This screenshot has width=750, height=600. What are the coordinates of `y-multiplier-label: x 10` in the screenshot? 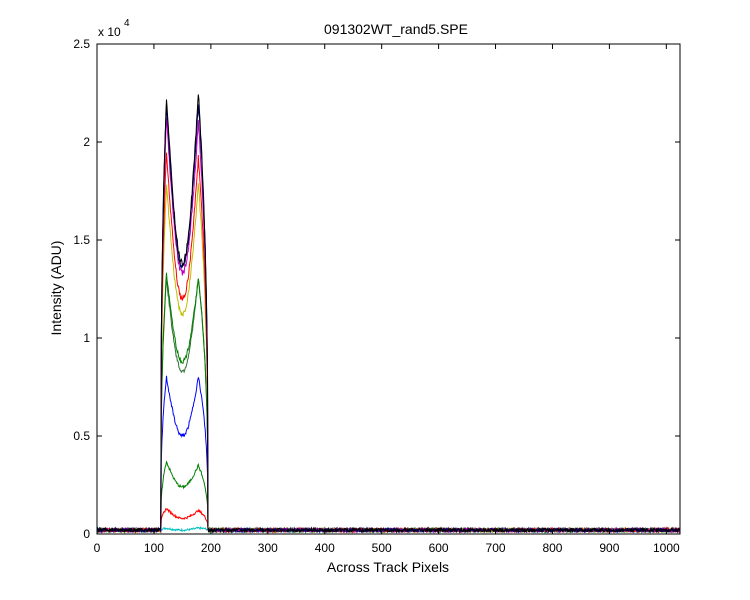 It's located at (109, 32).